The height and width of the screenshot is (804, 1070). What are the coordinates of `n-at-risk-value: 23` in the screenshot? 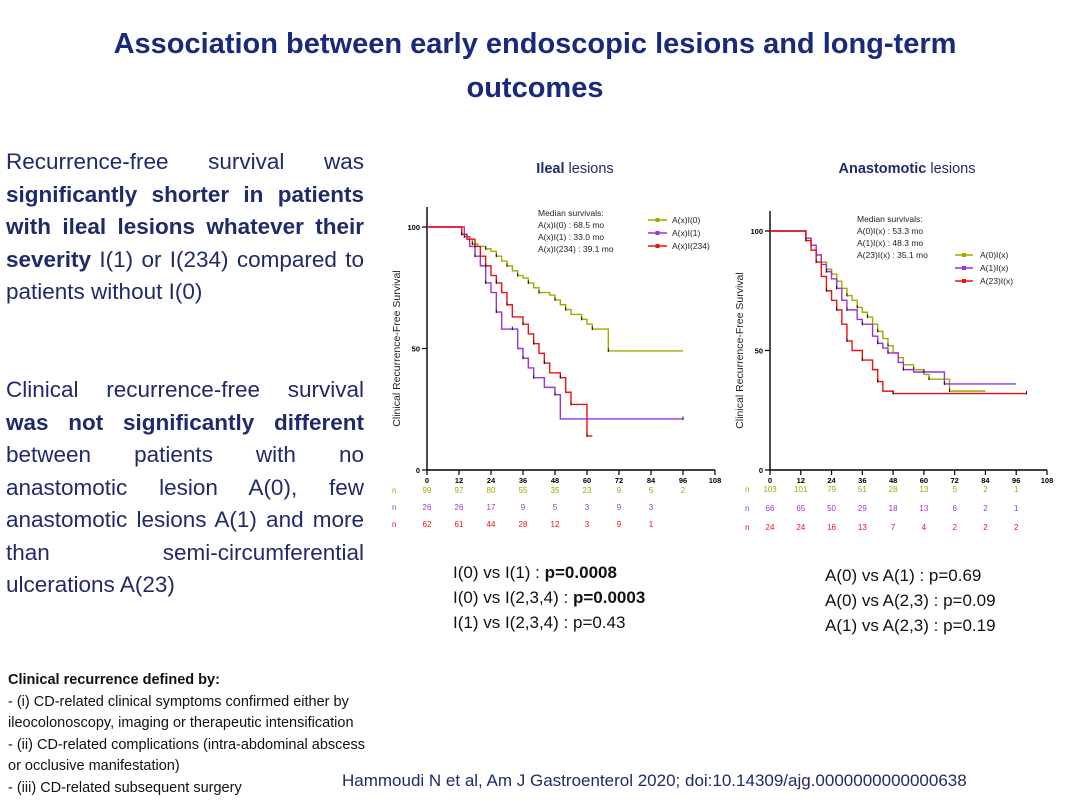 It's located at (587, 490).